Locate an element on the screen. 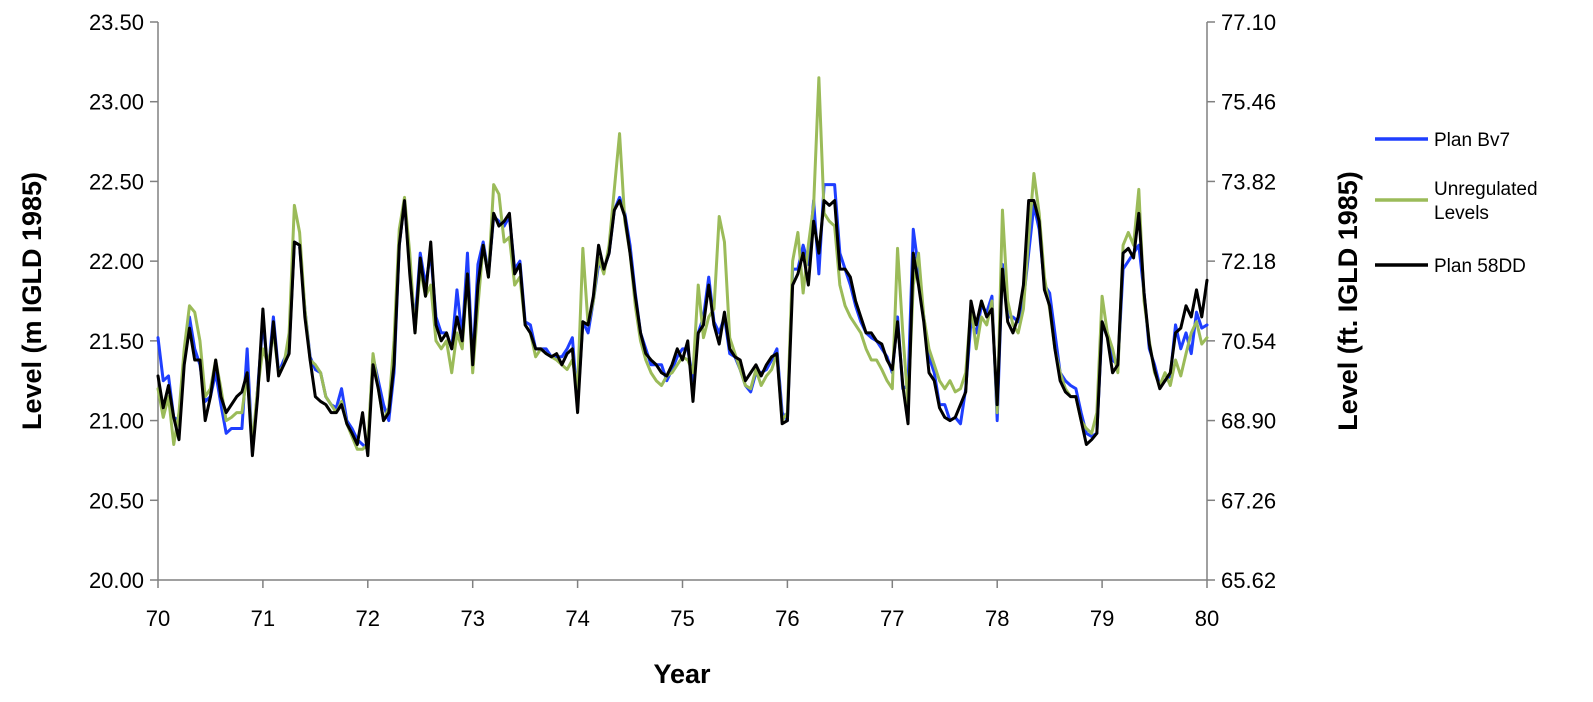  legend: Plan Bv7 Unregulated Levels Plan 58DD is located at coordinates (1456, 203).